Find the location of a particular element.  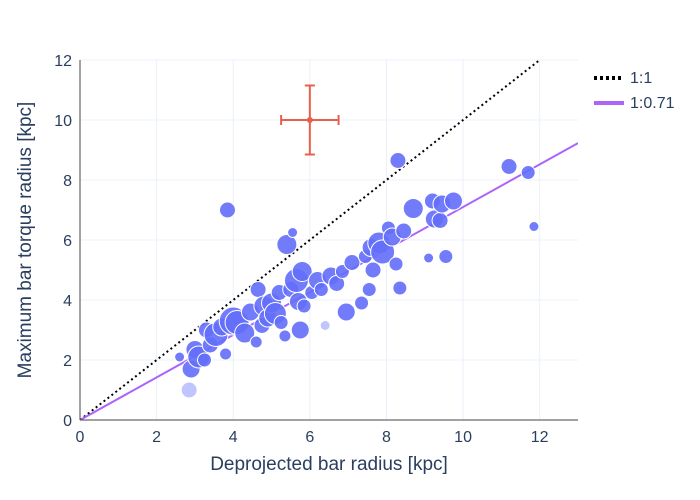

x-tick-label: 4 is located at coordinates (233, 437).